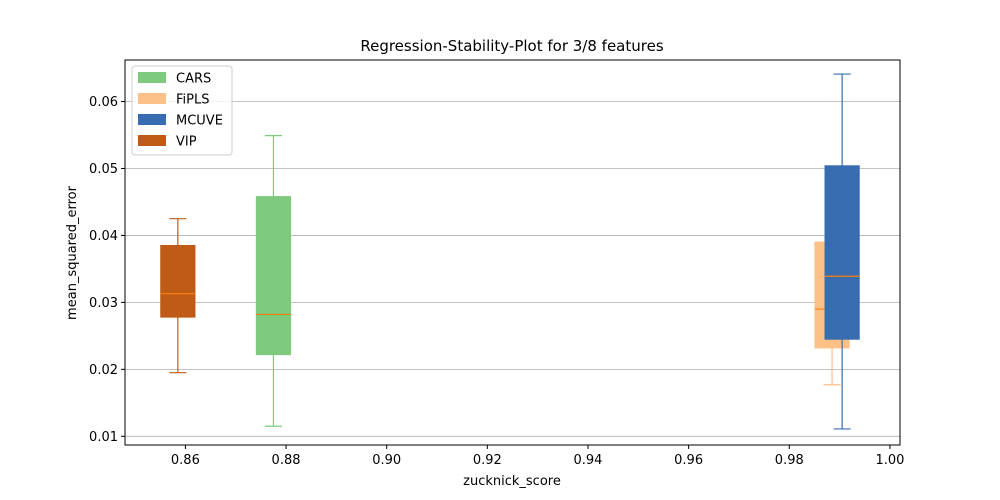 This screenshot has height=500, width=1000. I want to click on box-mcuve, so click(842, 251).